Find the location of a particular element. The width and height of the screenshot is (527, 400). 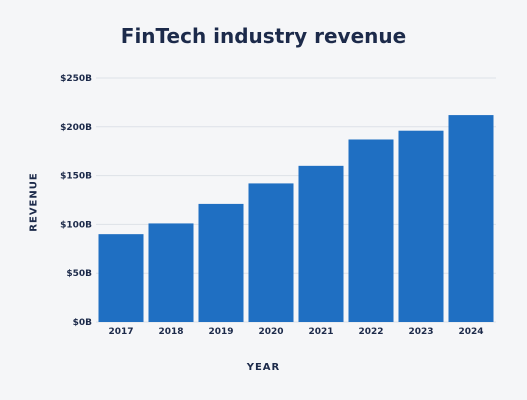

bar-2020 is located at coordinates (271, 252).